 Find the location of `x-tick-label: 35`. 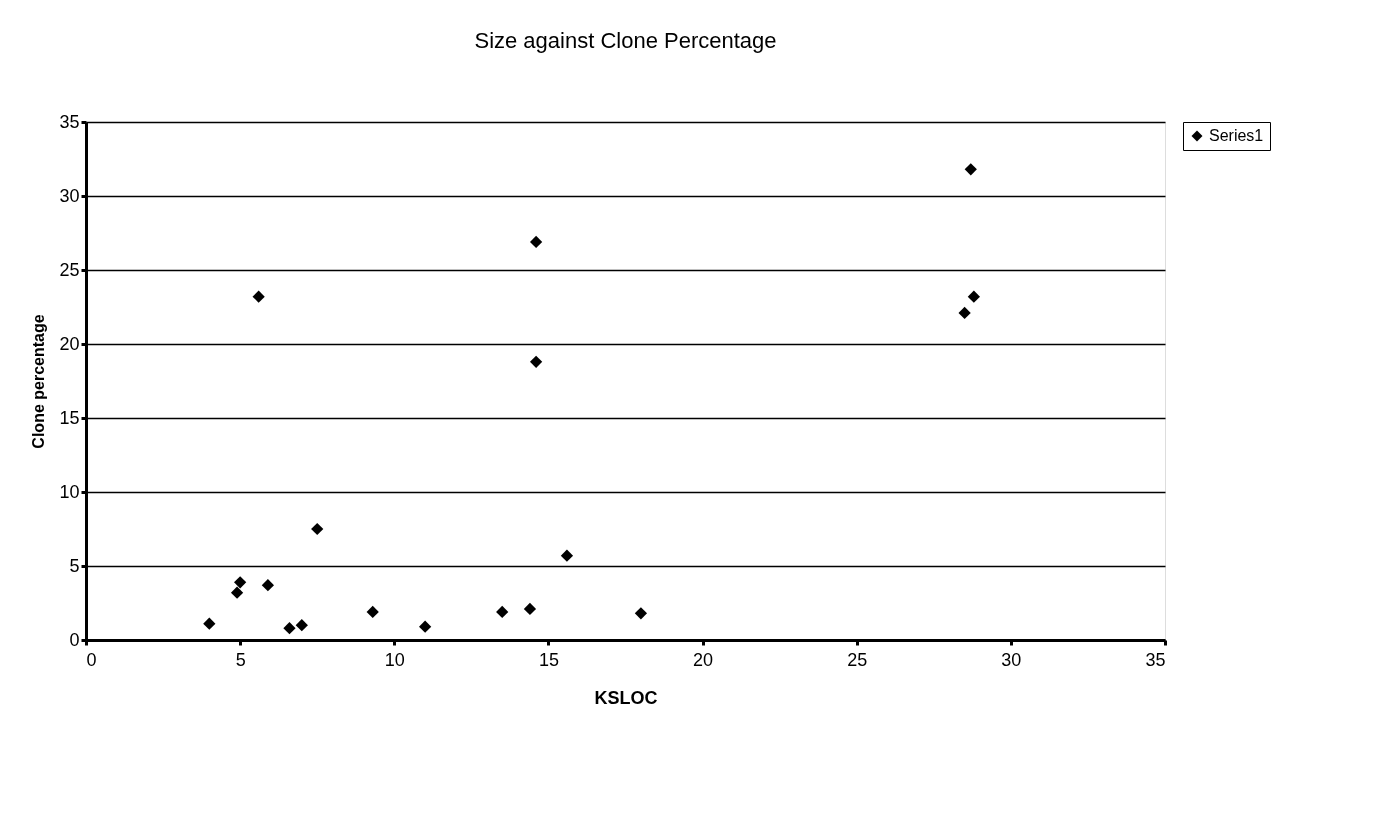

x-tick-label: 35 is located at coordinates (1155, 659).